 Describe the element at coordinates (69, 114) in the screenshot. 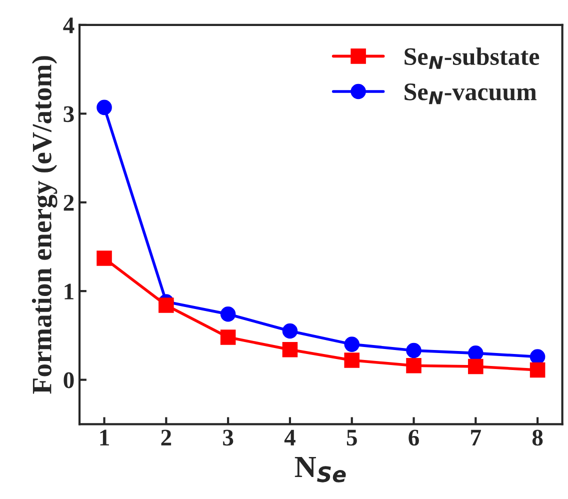

I see `y-tick-label: 3` at that location.